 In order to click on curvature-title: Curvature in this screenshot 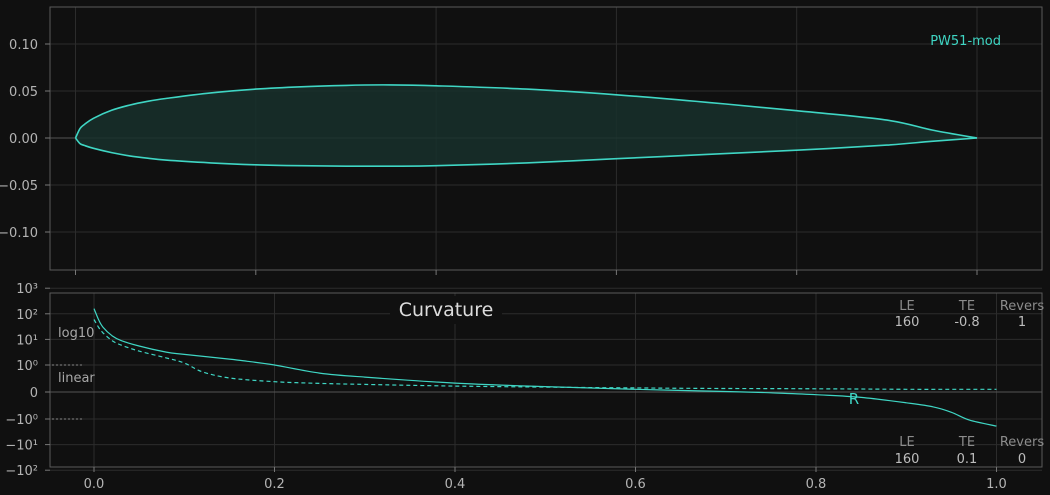, I will do `click(446, 310)`.